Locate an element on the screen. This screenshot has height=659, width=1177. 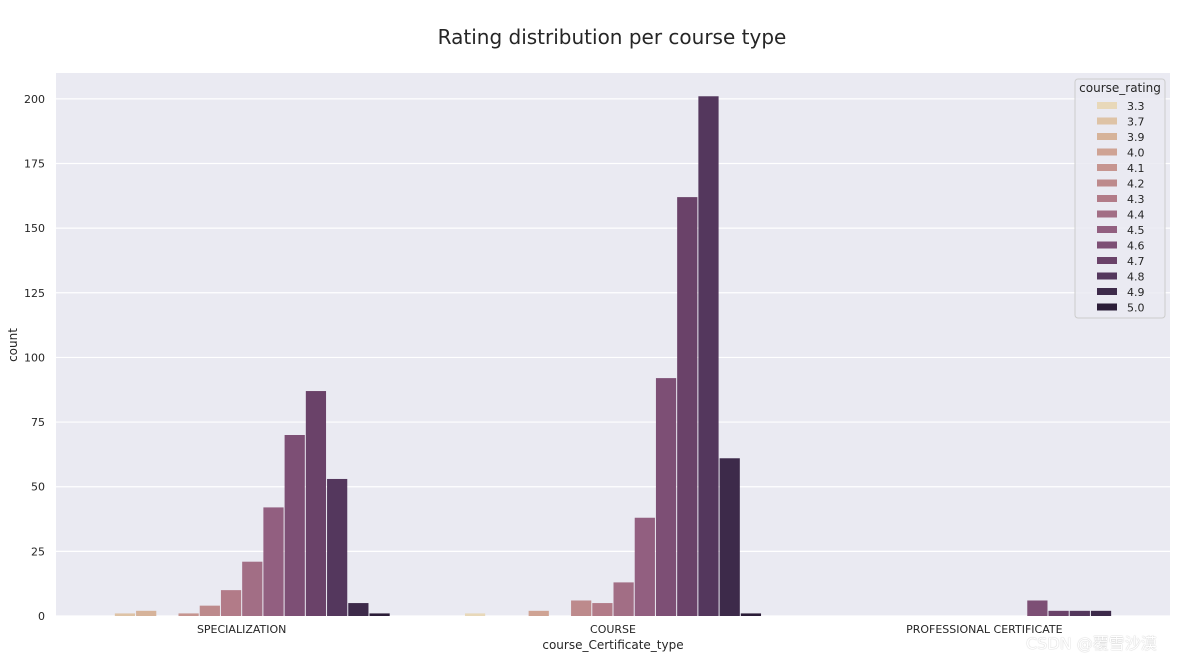
legend-label: 4.4 is located at coordinates (1136, 215).